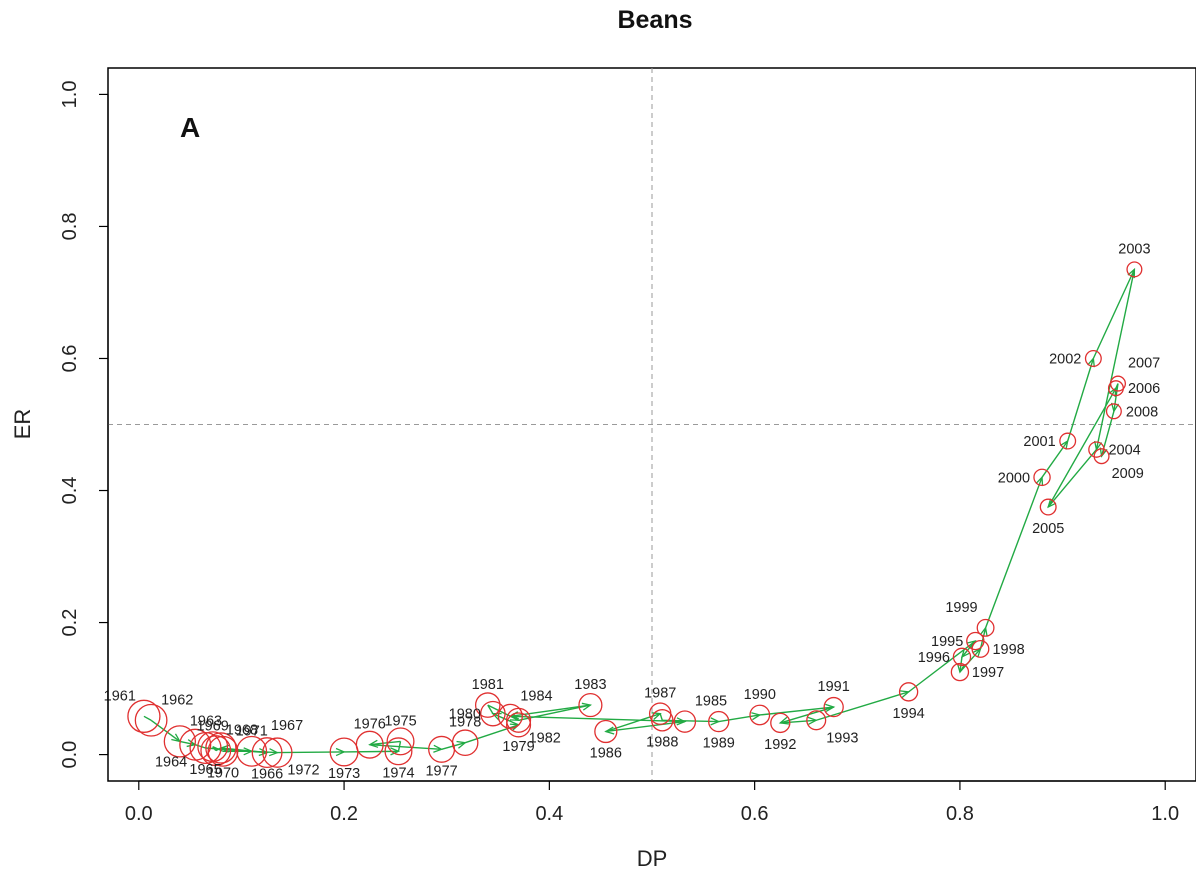 This screenshot has width=1196, height=877. What do you see at coordinates (988, 673) in the screenshot?
I see `point-label-1997: 1997` at bounding box center [988, 673].